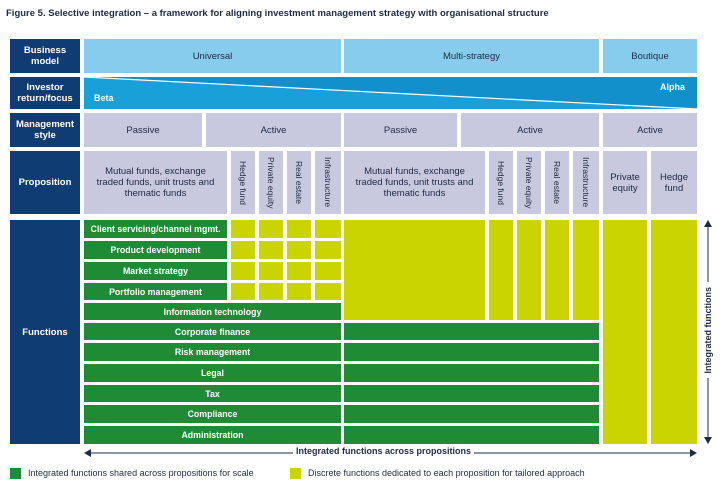 This screenshot has height=486, width=721. Describe the element at coordinates (674, 332) in the screenshot. I see `discrete-block-hedge-fund` at that location.